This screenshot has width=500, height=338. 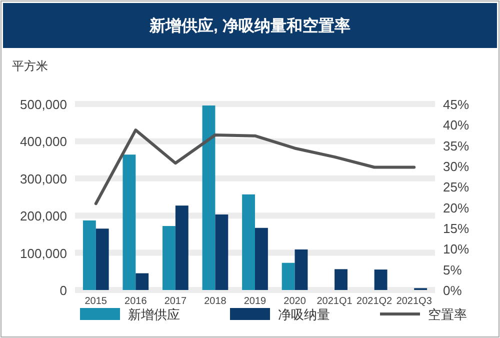 What do you see at coordinates (30, 66) in the screenshot?
I see `y-axis-title: 平方米` at bounding box center [30, 66].